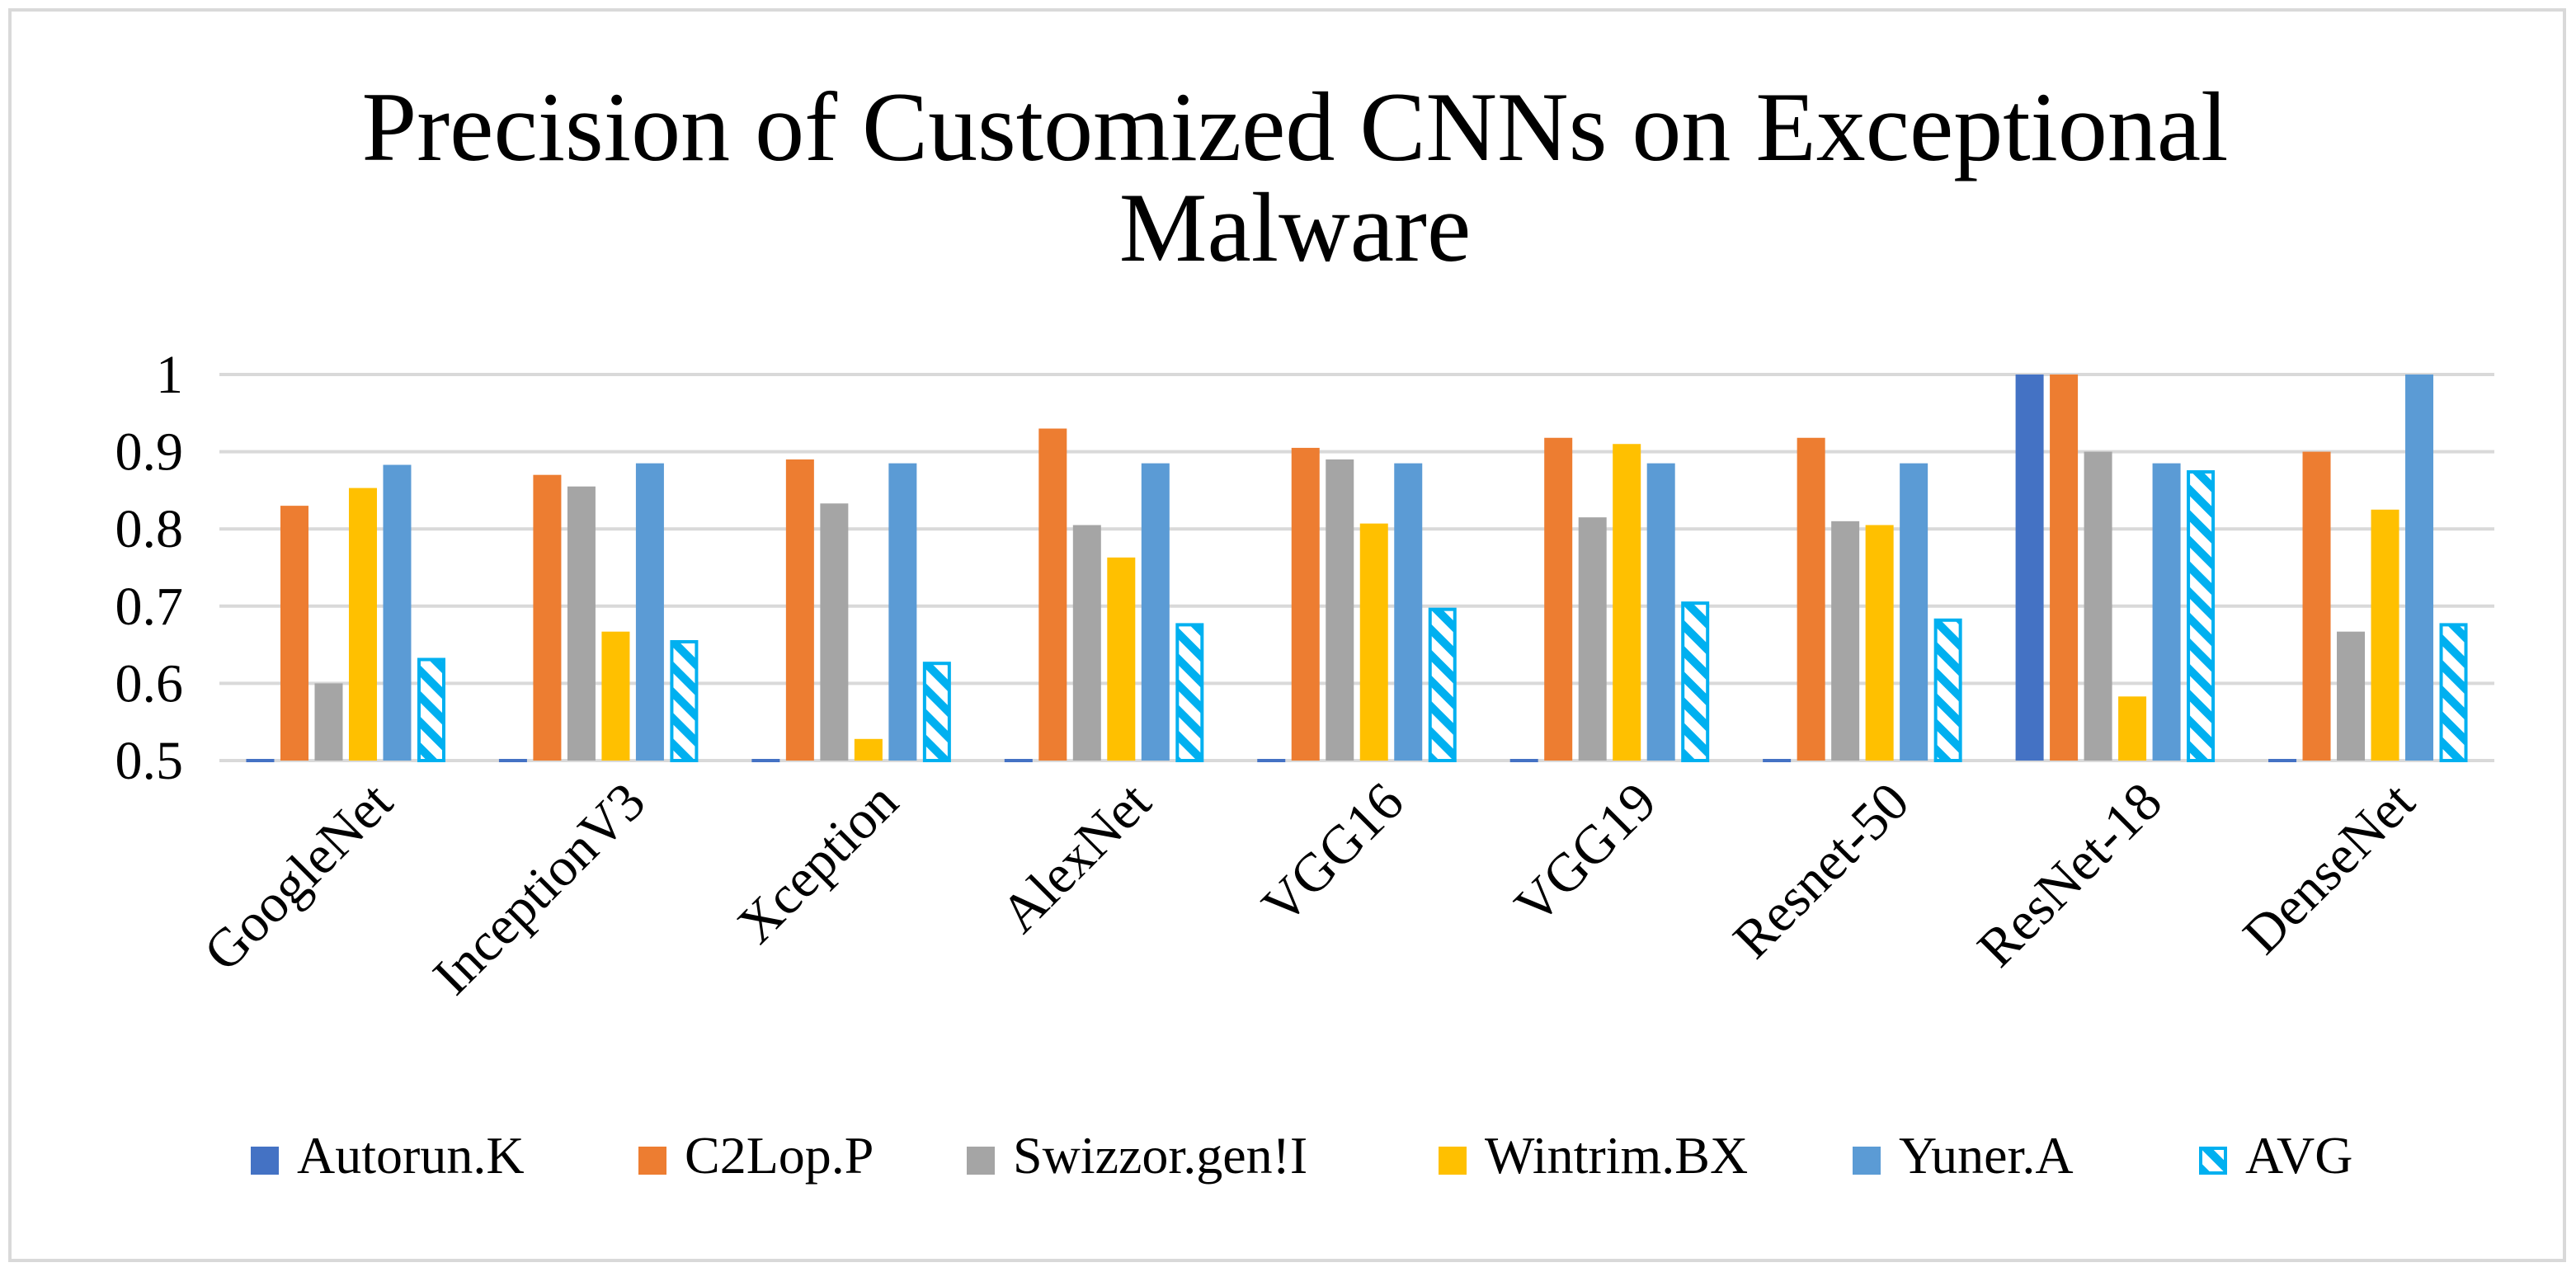 This screenshot has height=1272, width=2576. I want to click on x-tick-label: Xception, so click(818, 863).